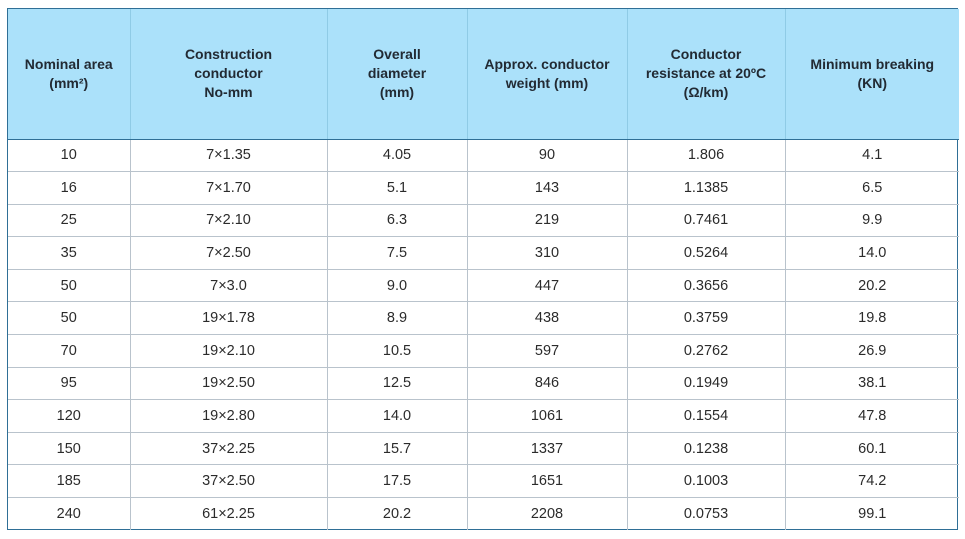 The width and height of the screenshot is (965, 539). What do you see at coordinates (547, 481) in the screenshot?
I see `weight-cell: 1651` at bounding box center [547, 481].